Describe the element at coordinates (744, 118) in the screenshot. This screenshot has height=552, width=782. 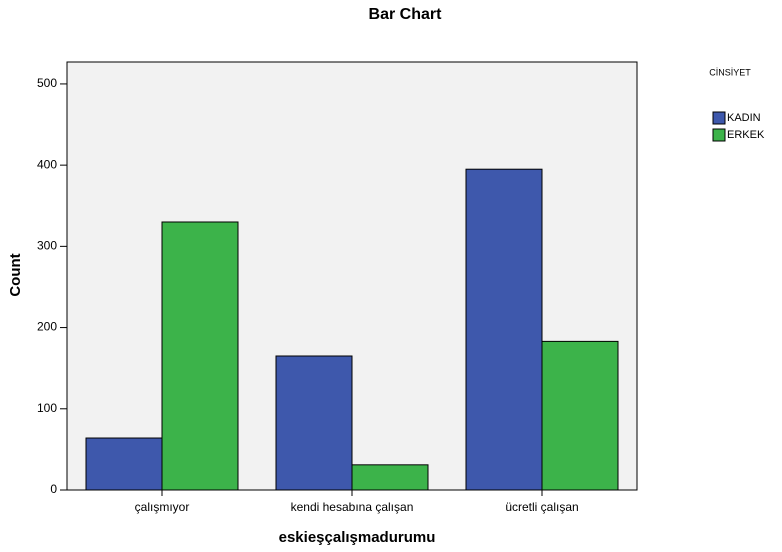
I see `legend-label: KADIN` at that location.